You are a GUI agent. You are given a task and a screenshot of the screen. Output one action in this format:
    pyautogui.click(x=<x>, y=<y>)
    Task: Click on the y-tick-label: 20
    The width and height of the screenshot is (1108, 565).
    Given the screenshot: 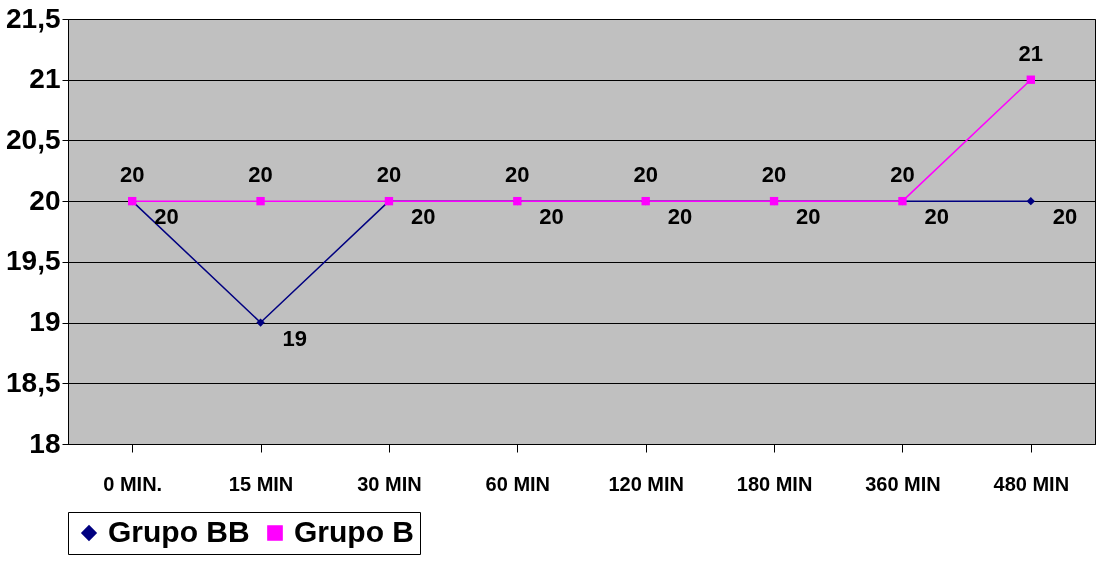 What is the action you would take?
    pyautogui.click(x=45, y=200)
    